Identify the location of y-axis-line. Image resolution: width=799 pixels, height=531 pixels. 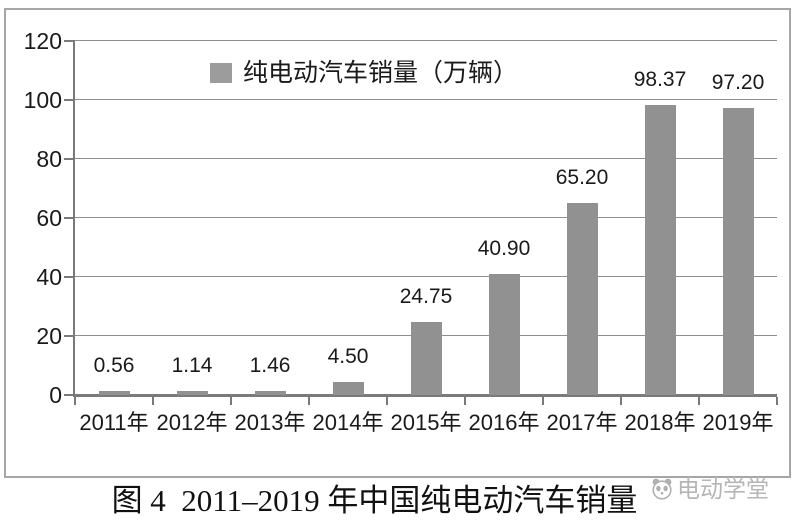
(74, 219).